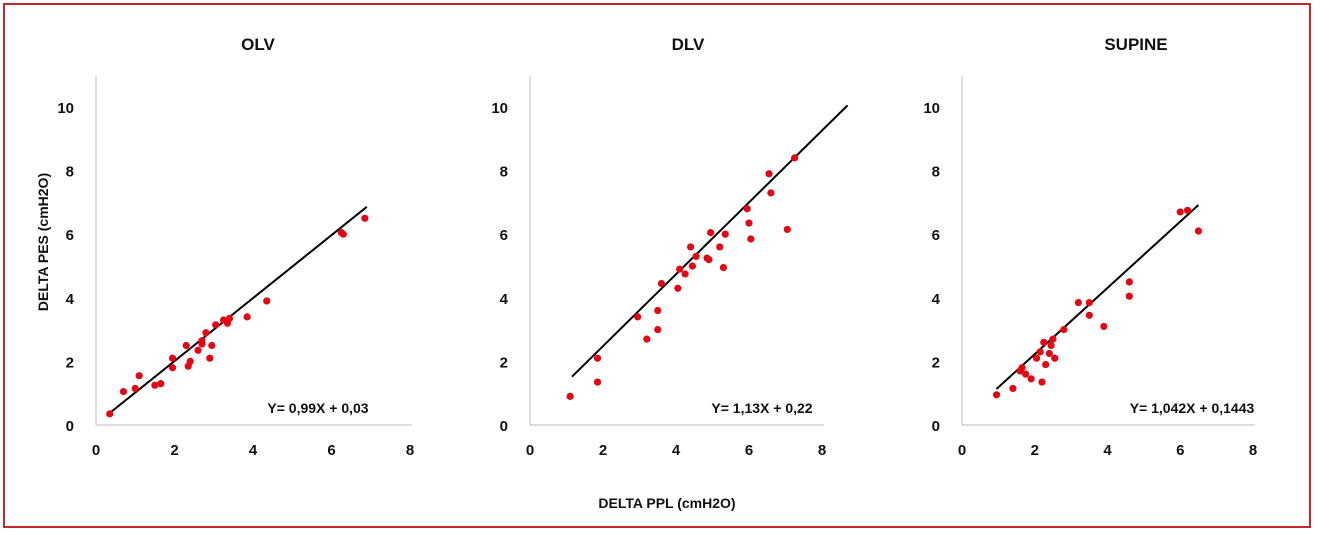 This screenshot has width=1320, height=533. What do you see at coordinates (174, 450) in the screenshot?
I see `panel-1-x-tick-label: 2` at bounding box center [174, 450].